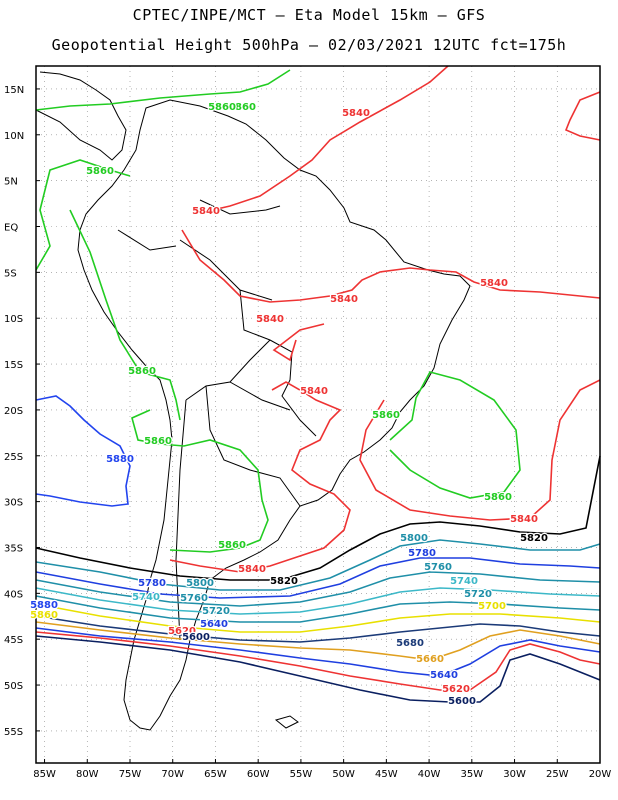 The width and height of the screenshot is (618, 800). What do you see at coordinates (430, 659) in the screenshot?
I see `contour-label: 5660` at bounding box center [430, 659].